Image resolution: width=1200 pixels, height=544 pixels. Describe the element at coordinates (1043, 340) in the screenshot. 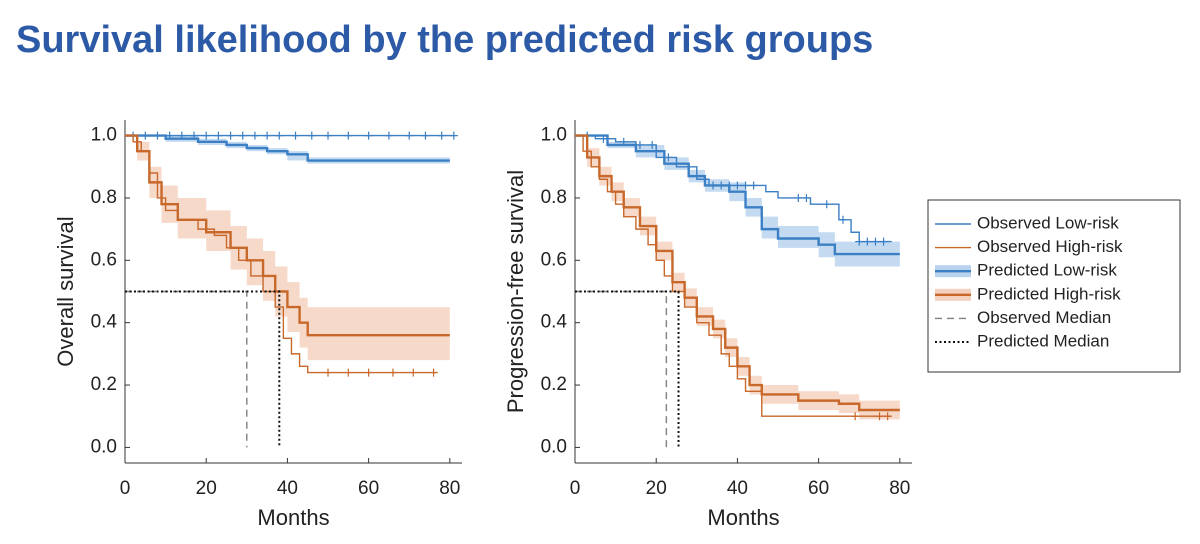

I see `legend-label: Predicted Median` at that location.